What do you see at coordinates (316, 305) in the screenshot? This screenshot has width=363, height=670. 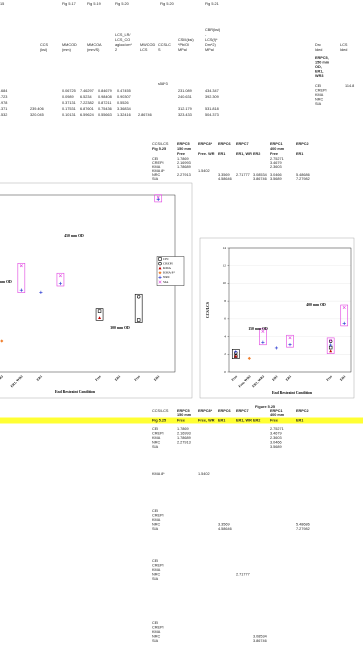 I see `annotation: 400 mm OD` at bounding box center [316, 305].